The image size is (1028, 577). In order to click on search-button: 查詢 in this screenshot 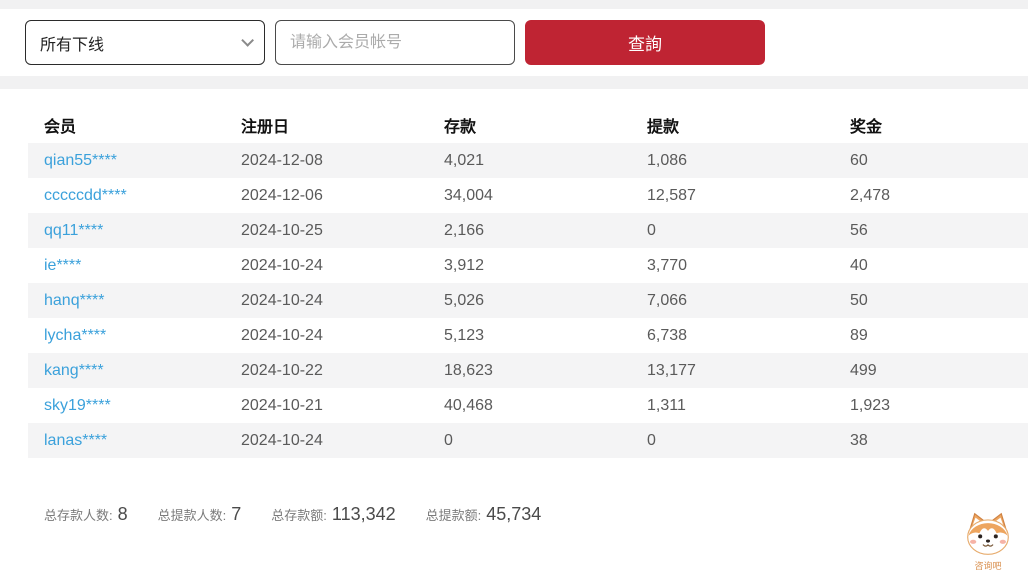, I will do `click(645, 42)`.